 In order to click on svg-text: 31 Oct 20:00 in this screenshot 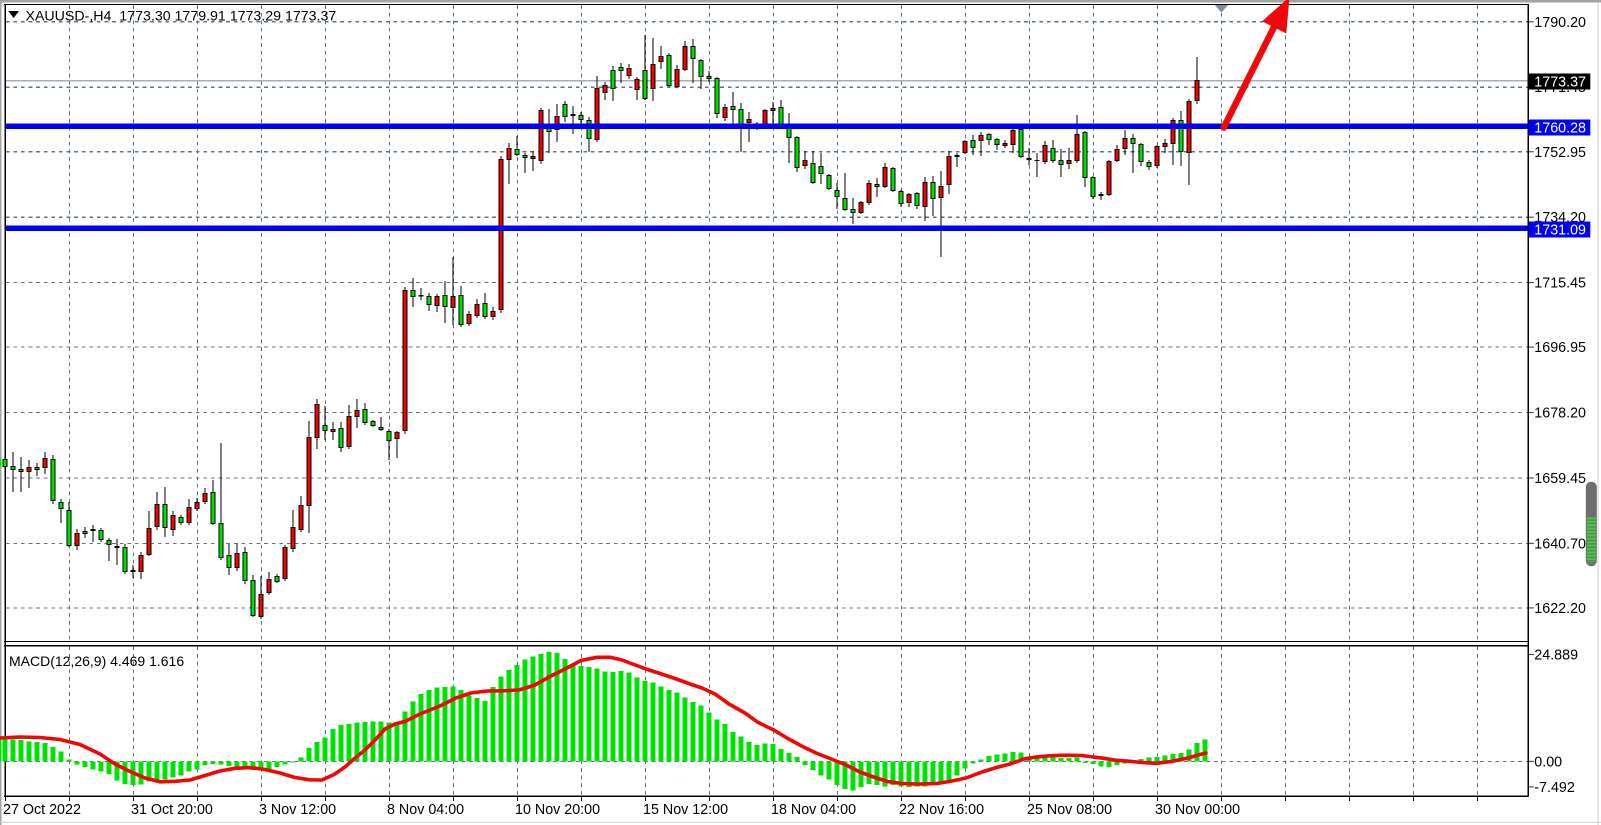, I will do `click(172, 810)`.